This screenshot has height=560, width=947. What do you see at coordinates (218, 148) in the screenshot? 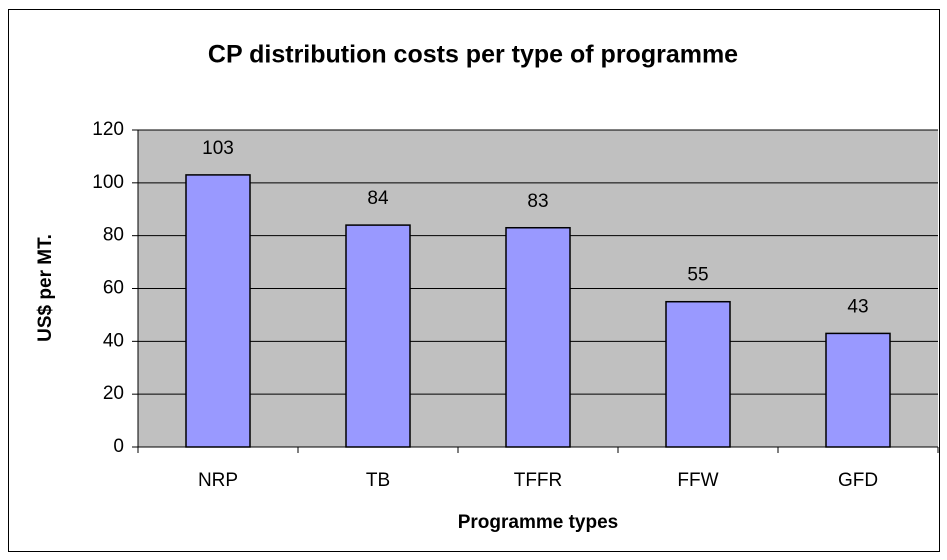
I see `data-label: 103` at bounding box center [218, 148].